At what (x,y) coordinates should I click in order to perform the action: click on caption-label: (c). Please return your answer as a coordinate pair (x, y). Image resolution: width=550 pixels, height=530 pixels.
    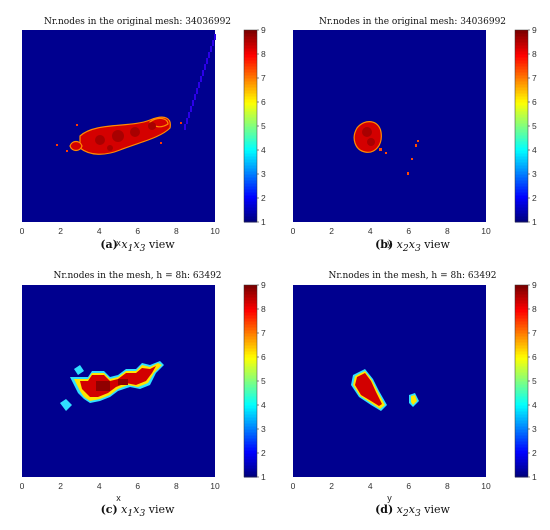
    Looking at the image, I should click on (109, 509).